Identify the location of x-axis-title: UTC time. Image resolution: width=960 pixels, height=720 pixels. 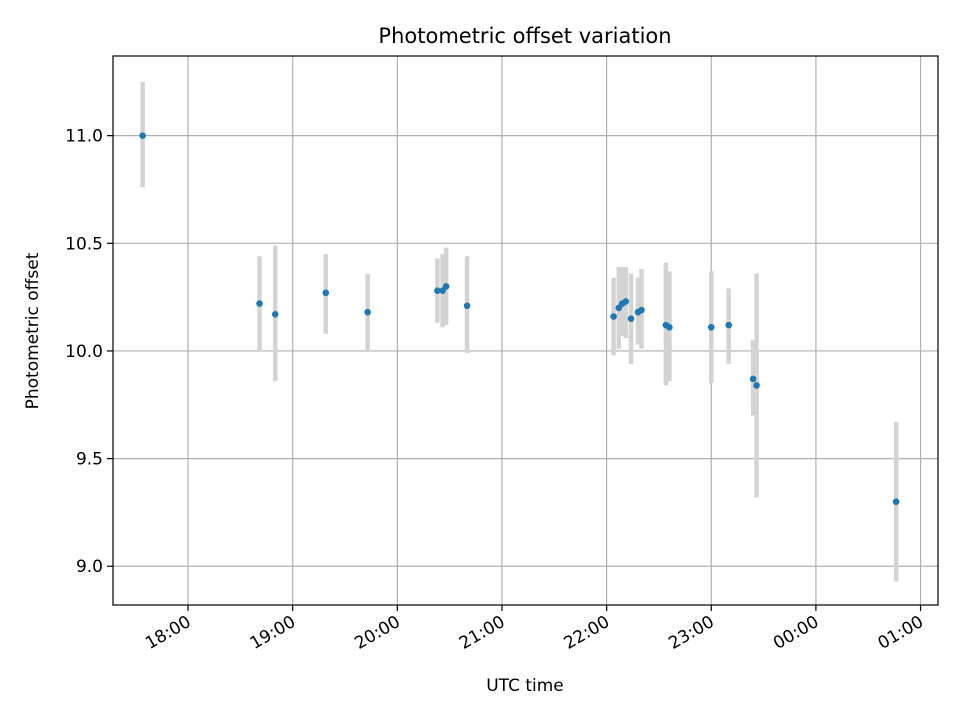
(525, 686).